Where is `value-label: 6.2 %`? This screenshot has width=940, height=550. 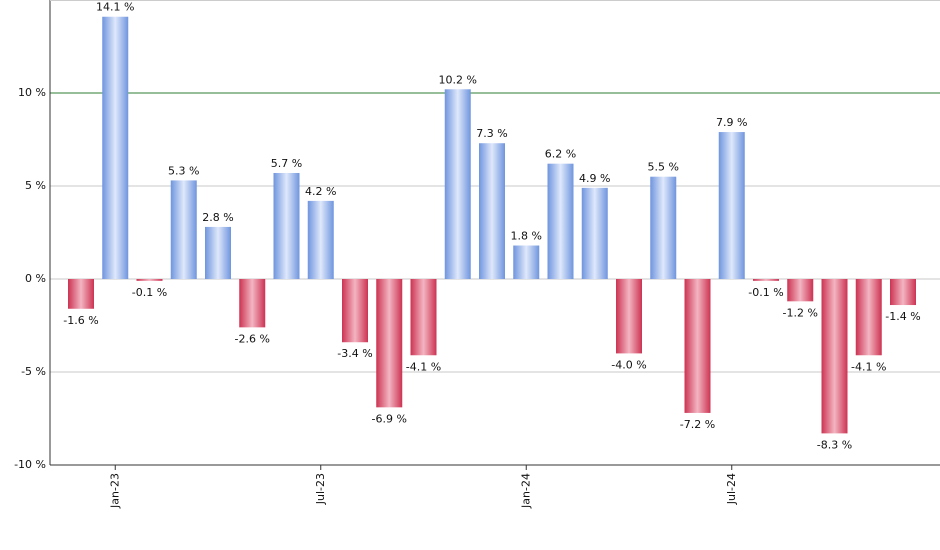 value-label: 6.2 % is located at coordinates (560, 154).